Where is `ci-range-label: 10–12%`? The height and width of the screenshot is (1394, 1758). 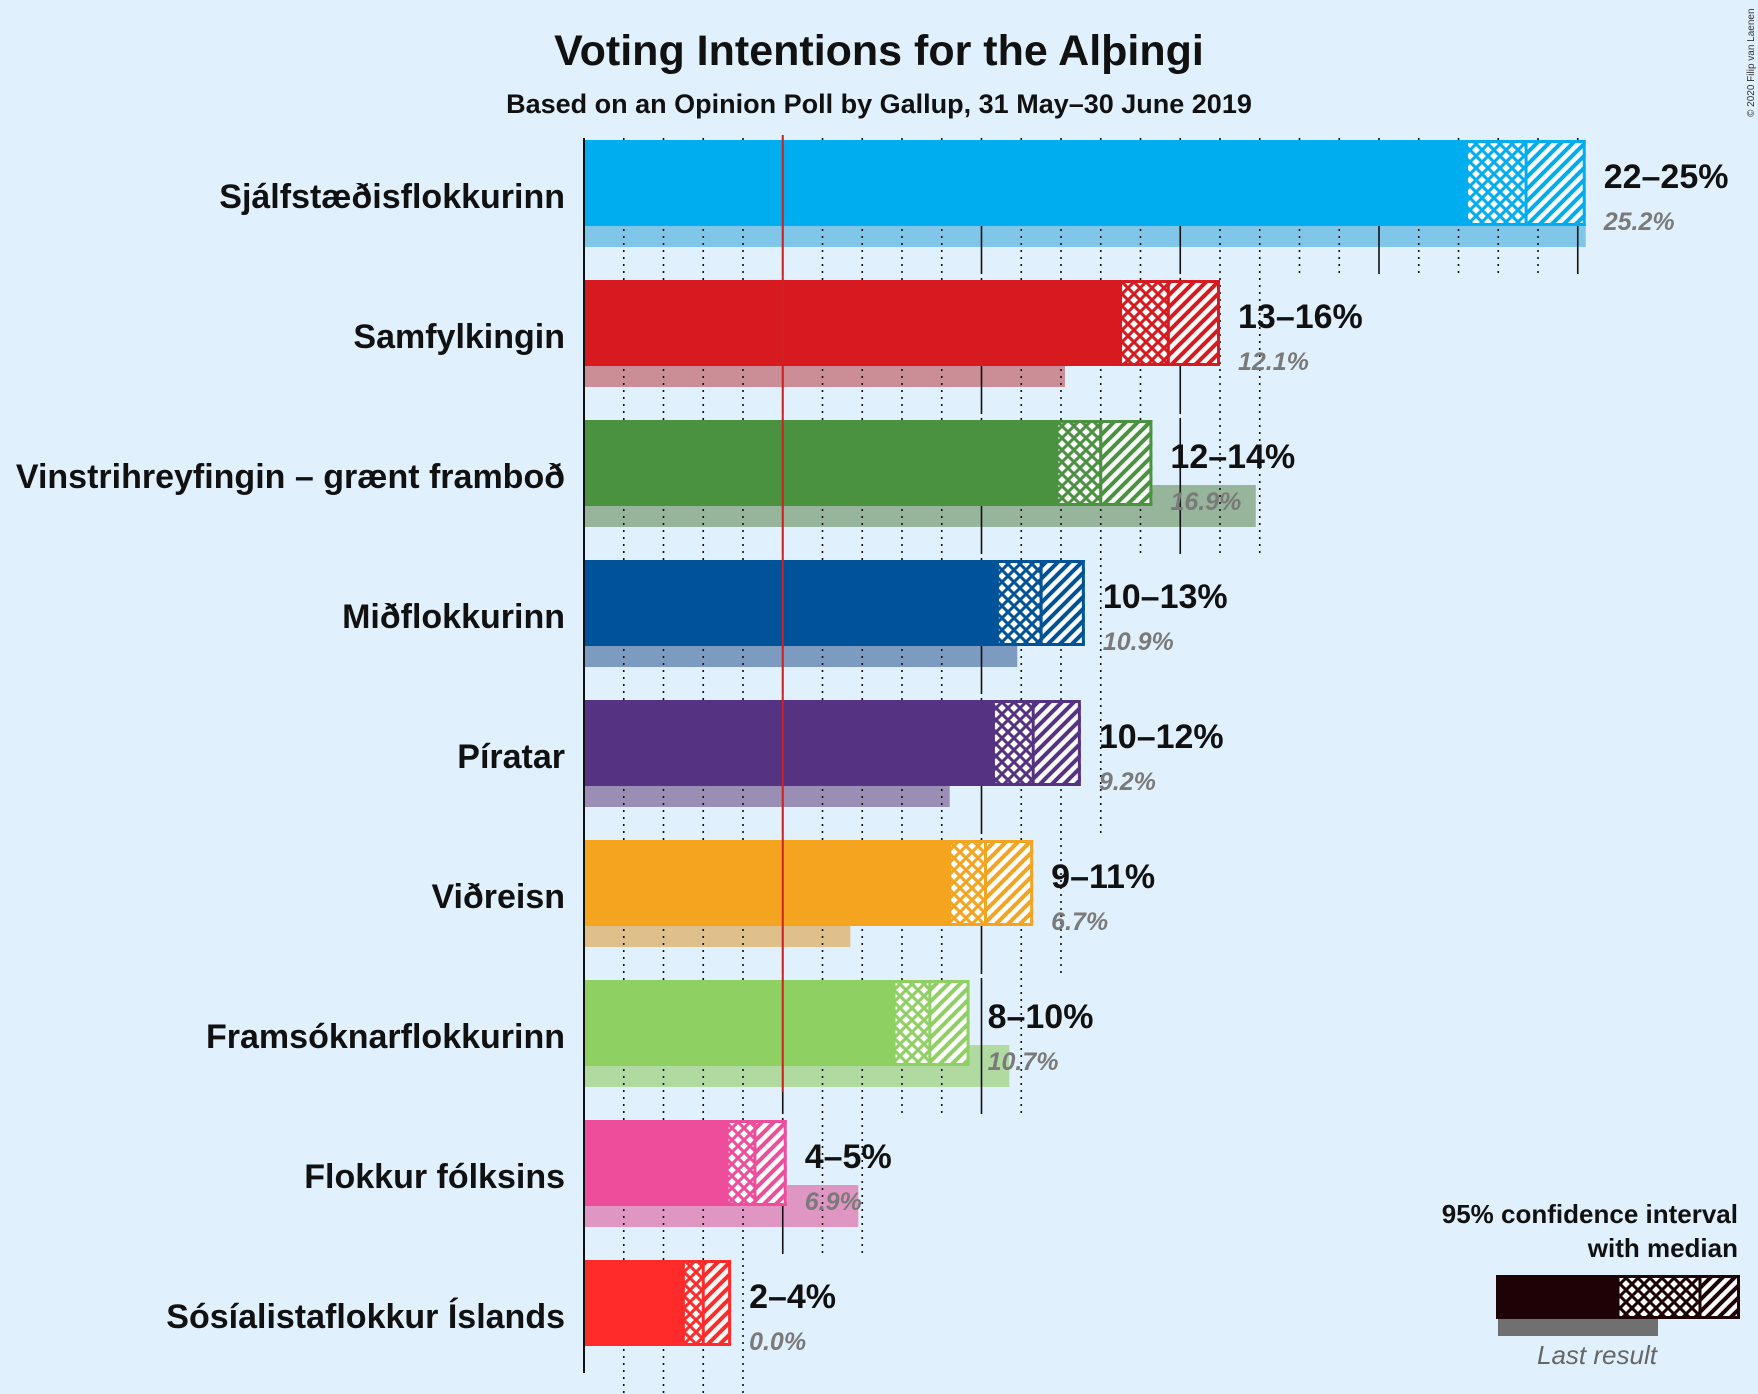
ci-range-label: 10–12% is located at coordinates (1161, 737).